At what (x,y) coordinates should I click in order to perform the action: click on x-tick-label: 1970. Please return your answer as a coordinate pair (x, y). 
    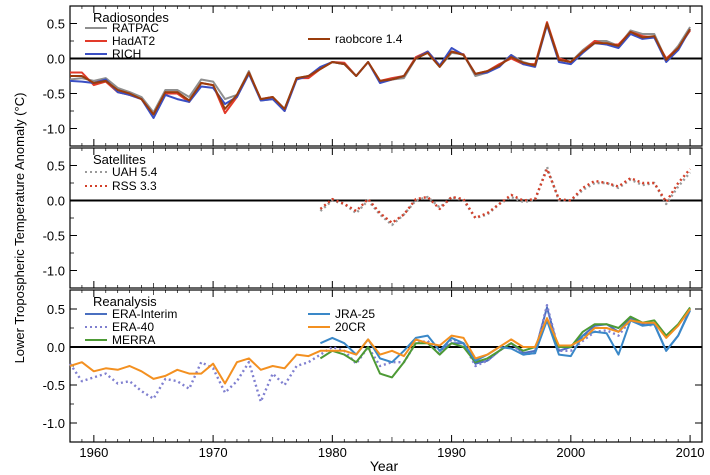
    Looking at the image, I should click on (213, 452).